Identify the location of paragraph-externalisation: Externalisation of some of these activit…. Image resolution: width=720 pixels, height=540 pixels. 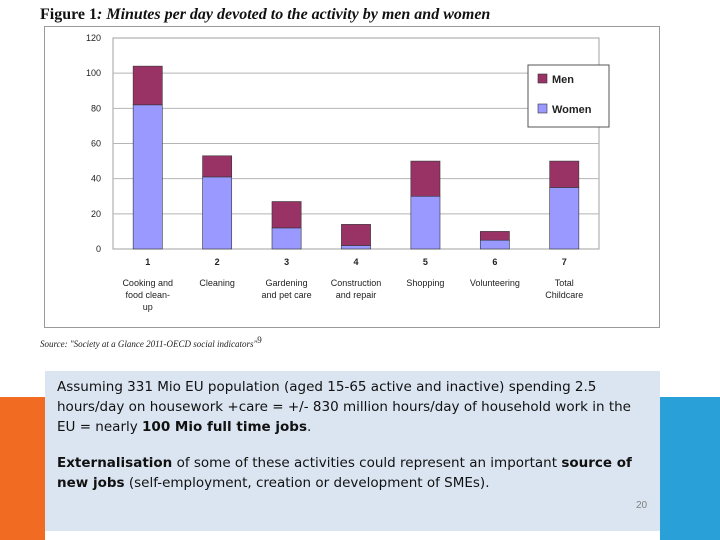
(353, 473).